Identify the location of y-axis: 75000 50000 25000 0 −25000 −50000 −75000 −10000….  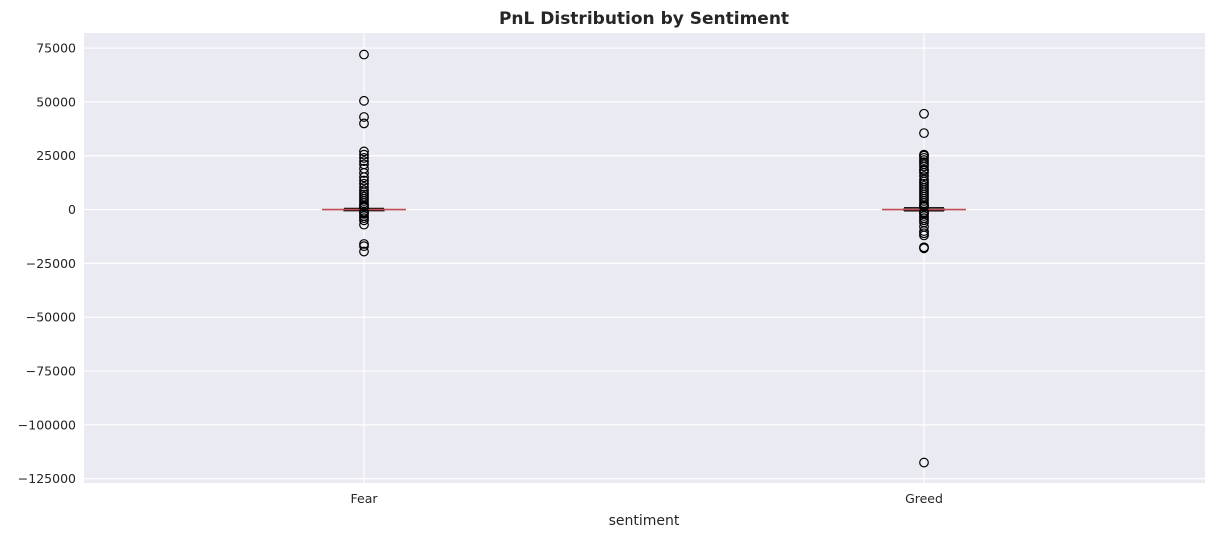
(47, 264).